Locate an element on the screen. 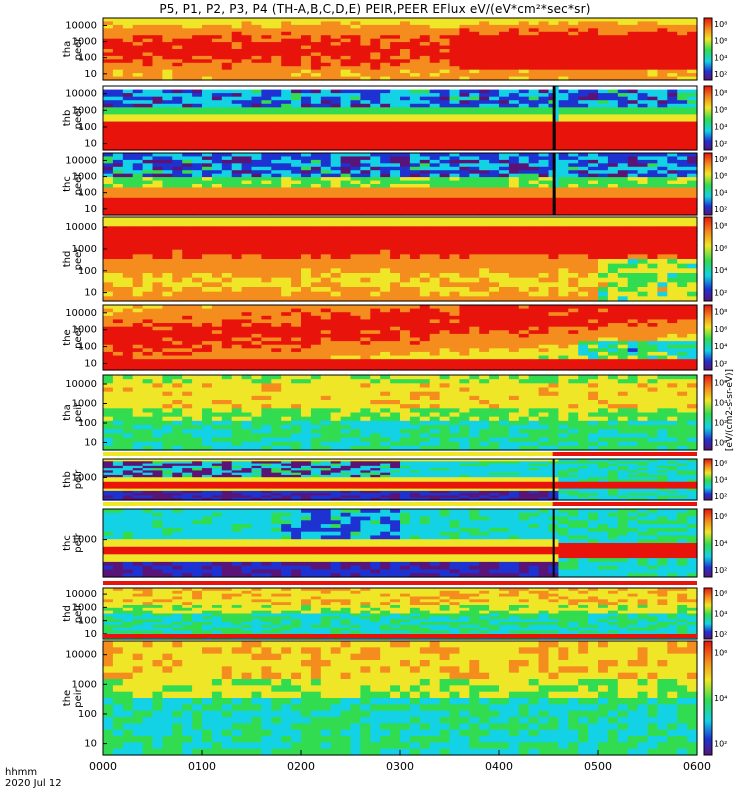  panel-label-probe: thc is located at coordinates (67, 184).